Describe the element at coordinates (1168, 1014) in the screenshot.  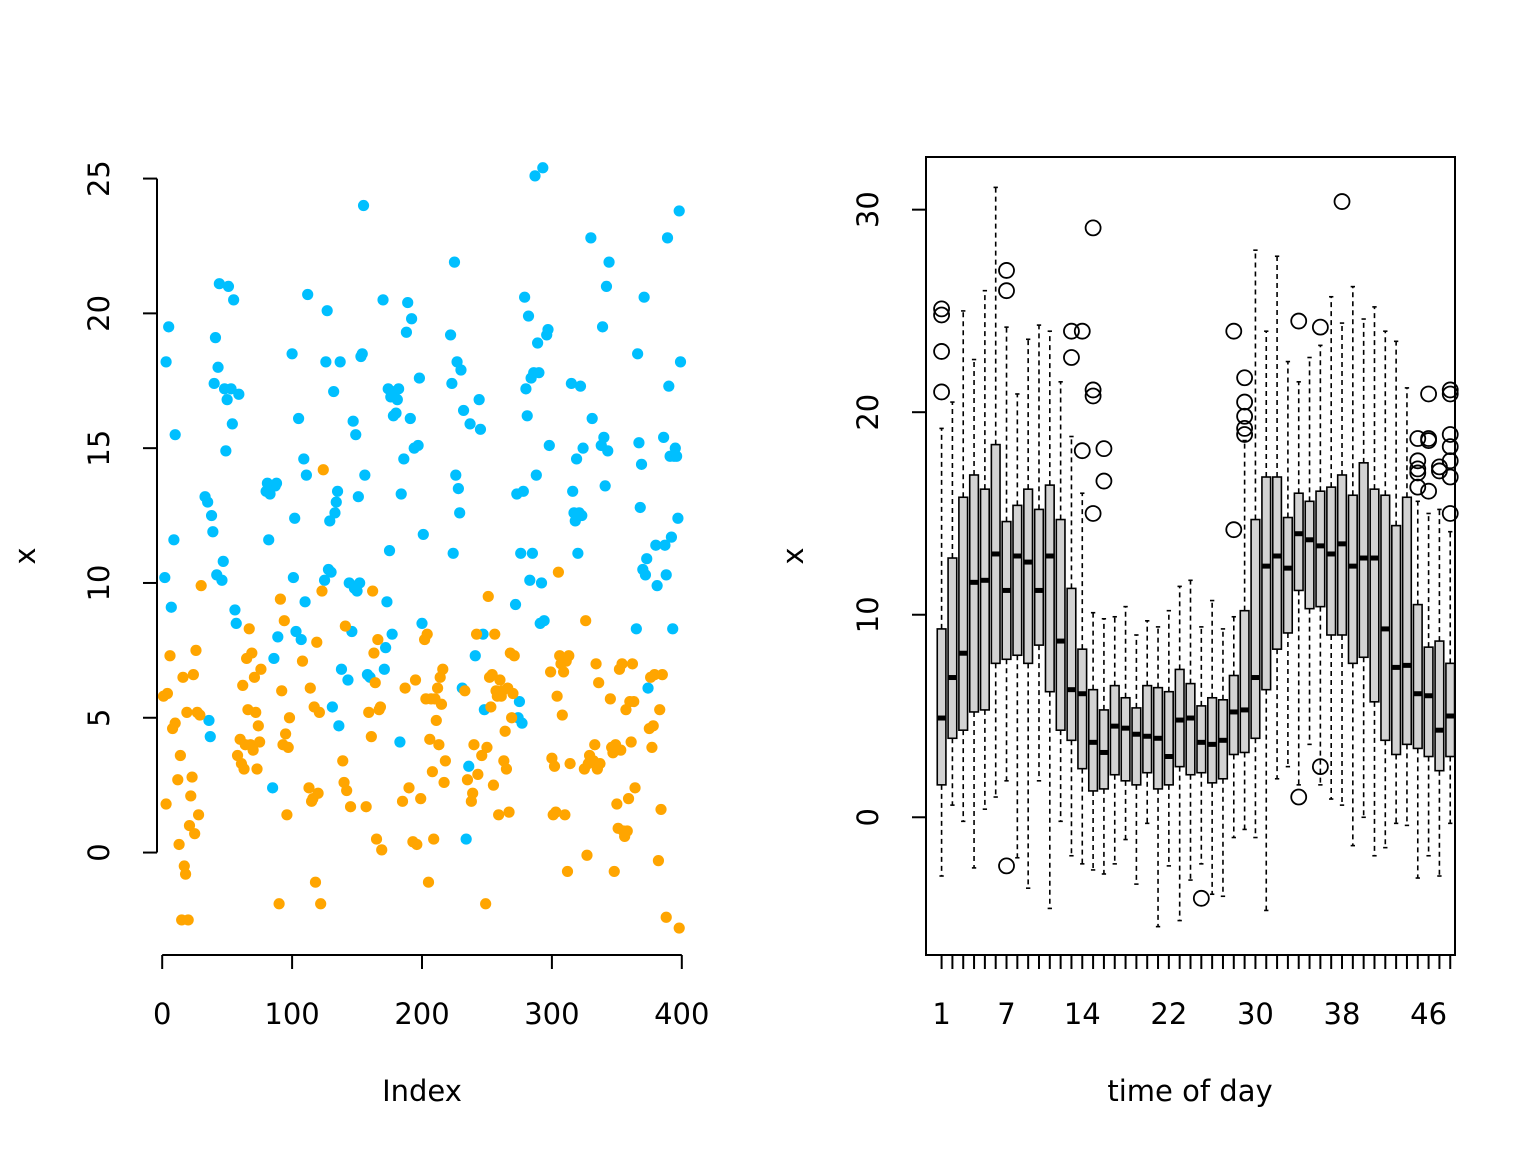
I see `boxplot-x-tick-label: 22` at that location.